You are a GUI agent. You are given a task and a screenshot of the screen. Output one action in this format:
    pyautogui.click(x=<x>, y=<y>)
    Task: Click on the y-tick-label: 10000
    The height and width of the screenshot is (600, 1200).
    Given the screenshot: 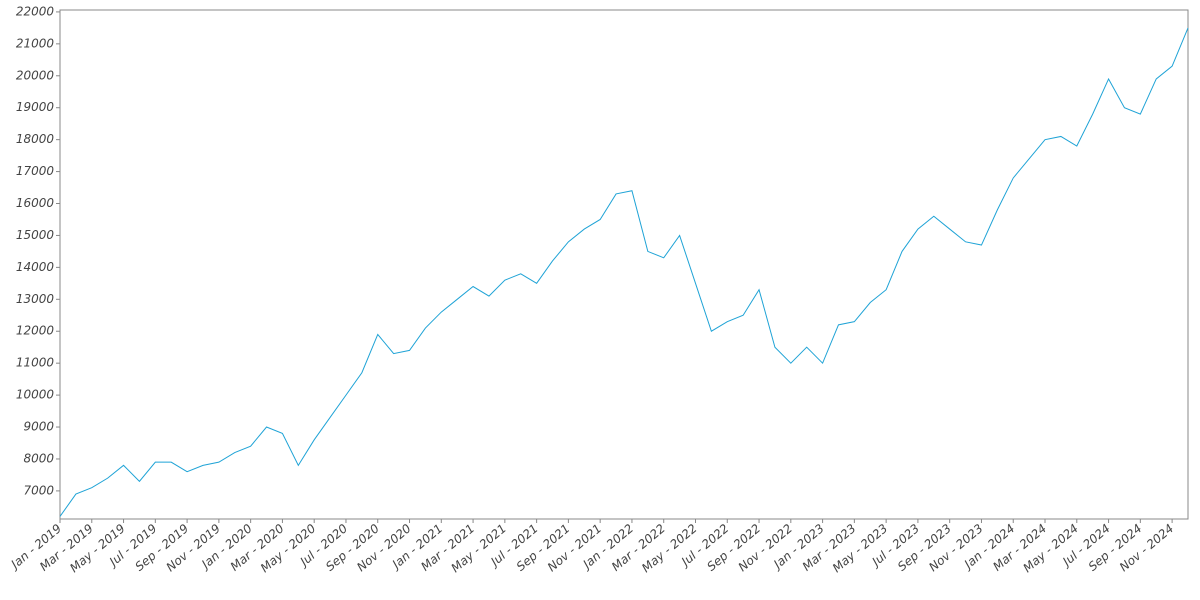 What is the action you would take?
    pyautogui.click(x=35, y=395)
    